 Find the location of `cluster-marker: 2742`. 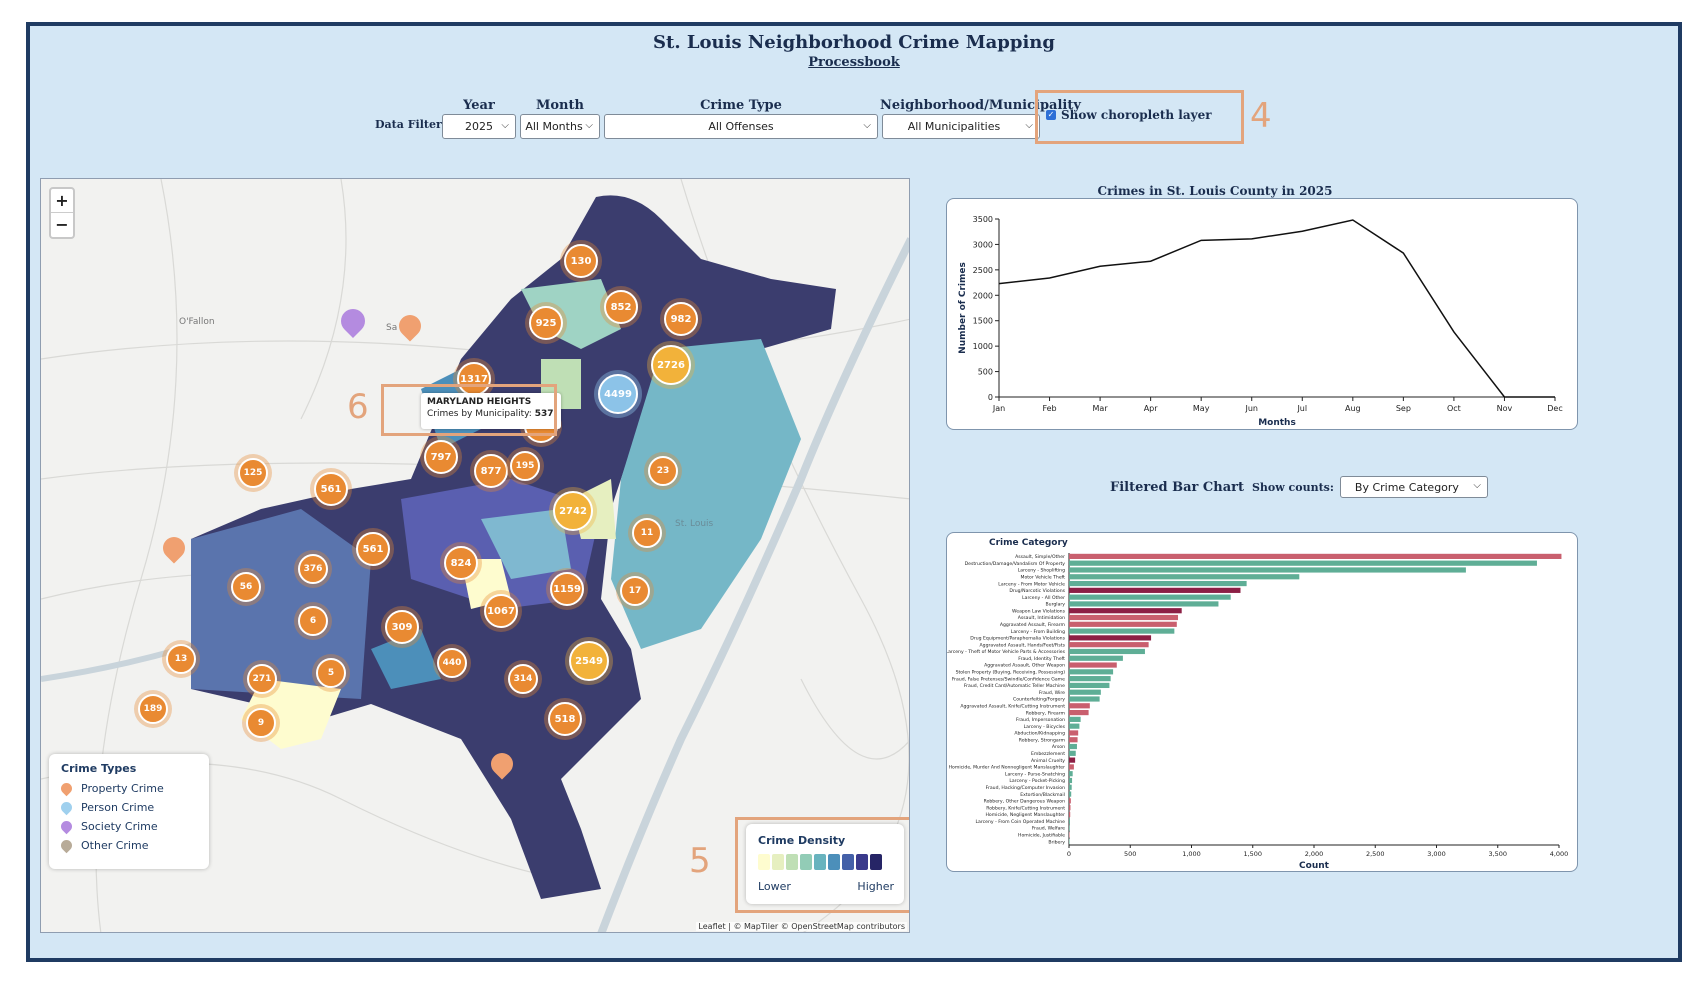

cluster-marker: 2742 is located at coordinates (573, 511).